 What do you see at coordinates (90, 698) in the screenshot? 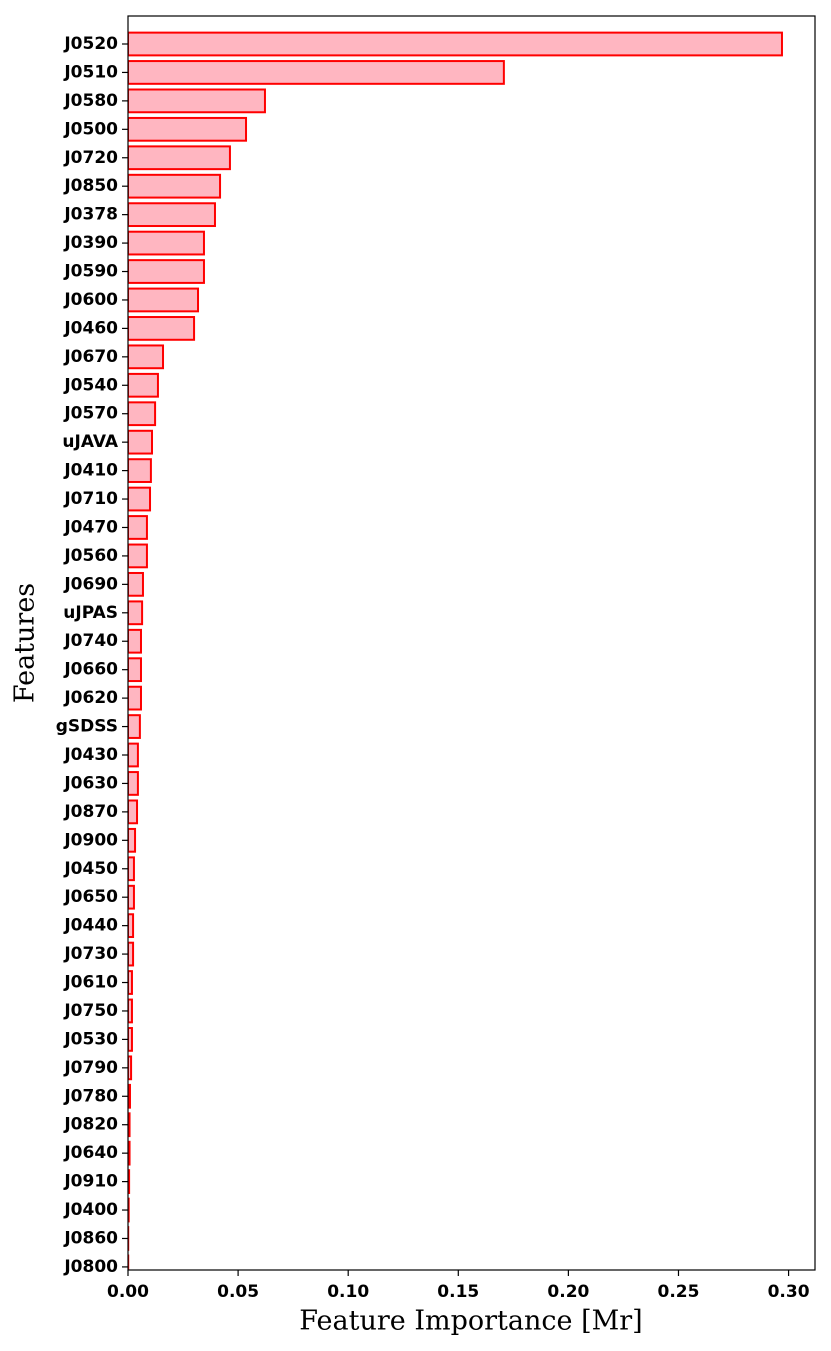
I see `y-tick-label: J0620` at bounding box center [90, 698].